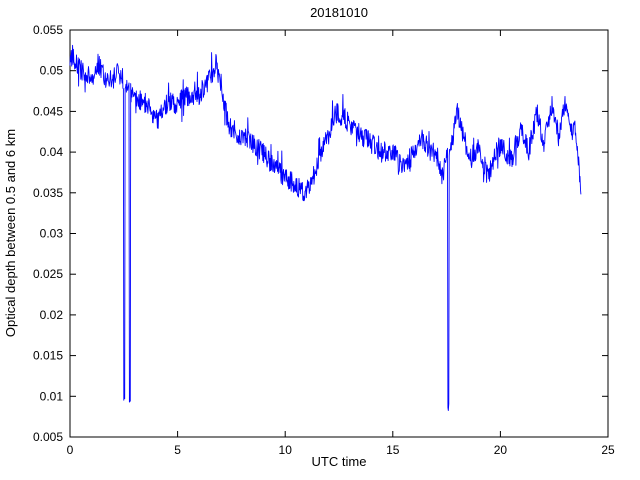  Describe the element at coordinates (48, 437) in the screenshot. I see `y-tick-label: 0.005` at that location.